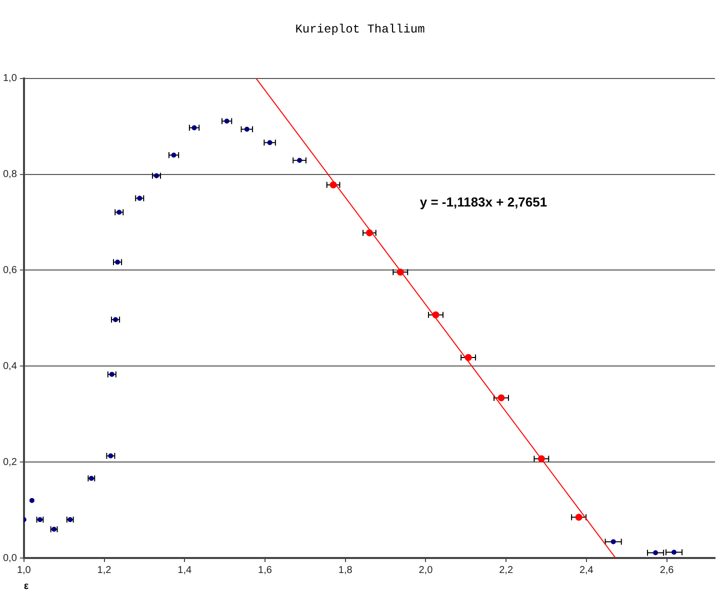 This screenshot has width=720, height=596. Describe the element at coordinates (667, 570) in the screenshot. I see `x-tick-label: 2,6` at that location.